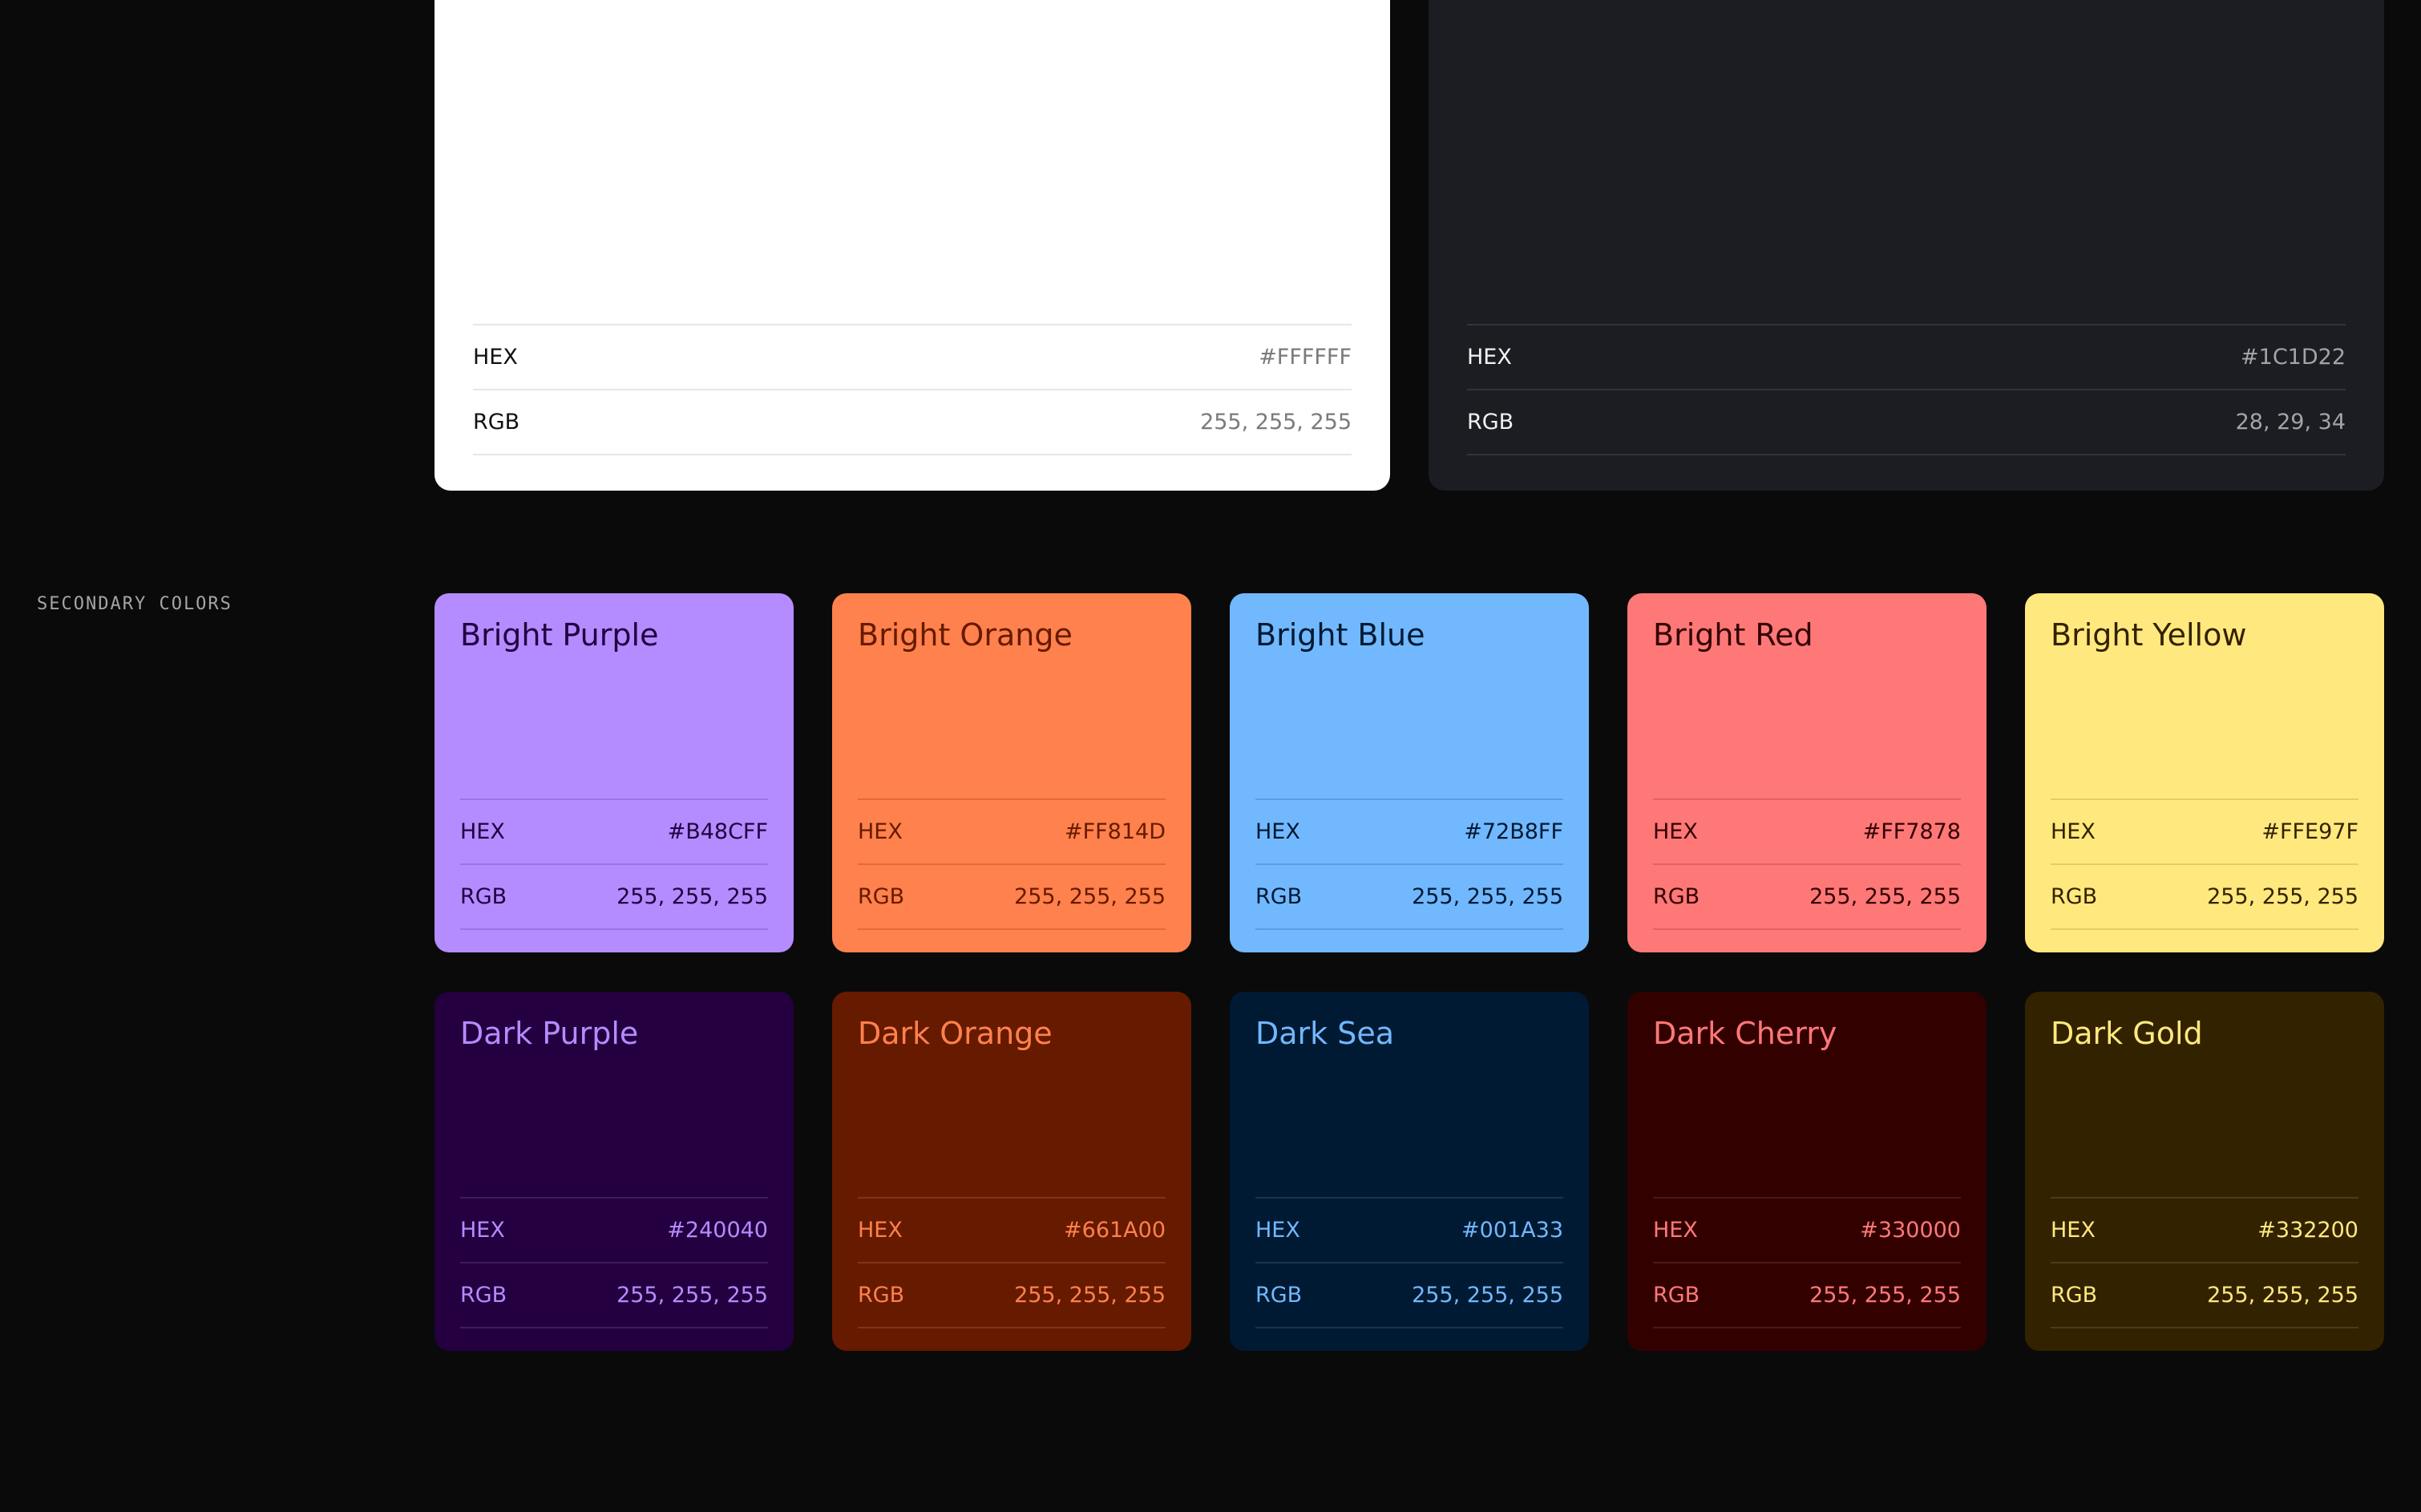  I want to click on color-meta: HEX #FF7878 RGB 255, 255, 255, so click(1807, 864).